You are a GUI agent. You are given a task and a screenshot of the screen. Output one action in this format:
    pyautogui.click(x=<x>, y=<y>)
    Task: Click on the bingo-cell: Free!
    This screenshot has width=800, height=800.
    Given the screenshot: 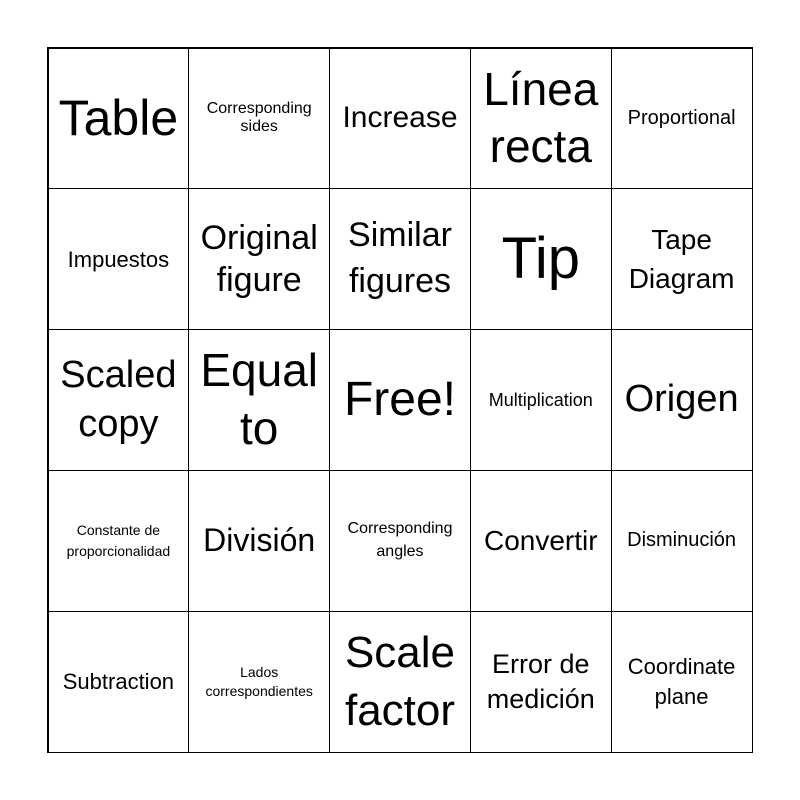 What is the action you would take?
    pyautogui.click(x=400, y=400)
    